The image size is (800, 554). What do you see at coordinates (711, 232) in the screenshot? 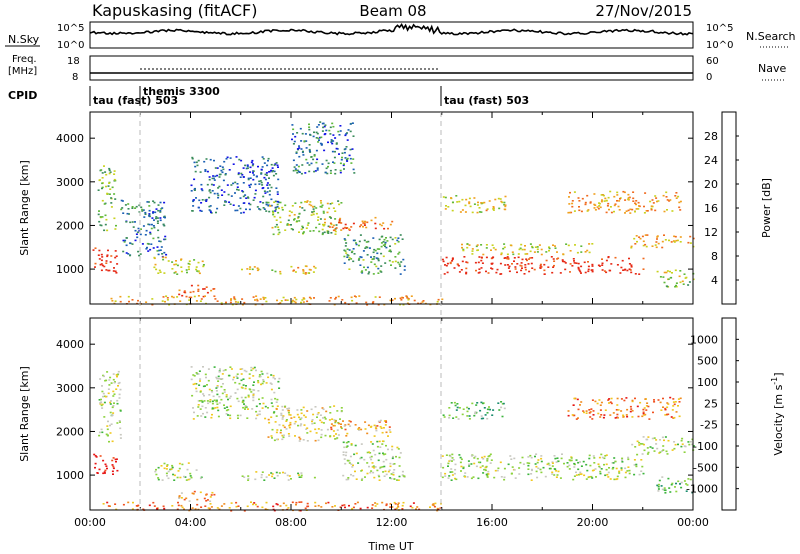
I see `colorbar-tick-label: 12` at bounding box center [711, 232].